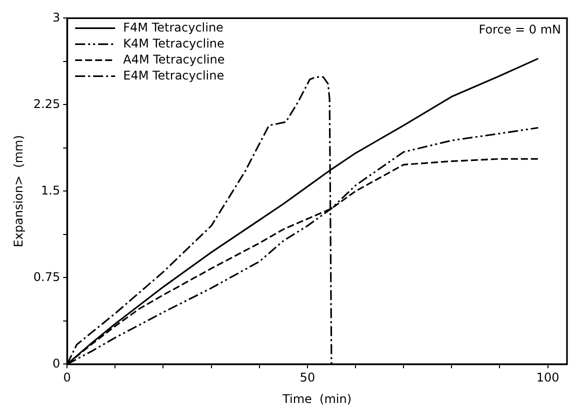  I want to click on x-tick-label: 0, so click(67, 377).